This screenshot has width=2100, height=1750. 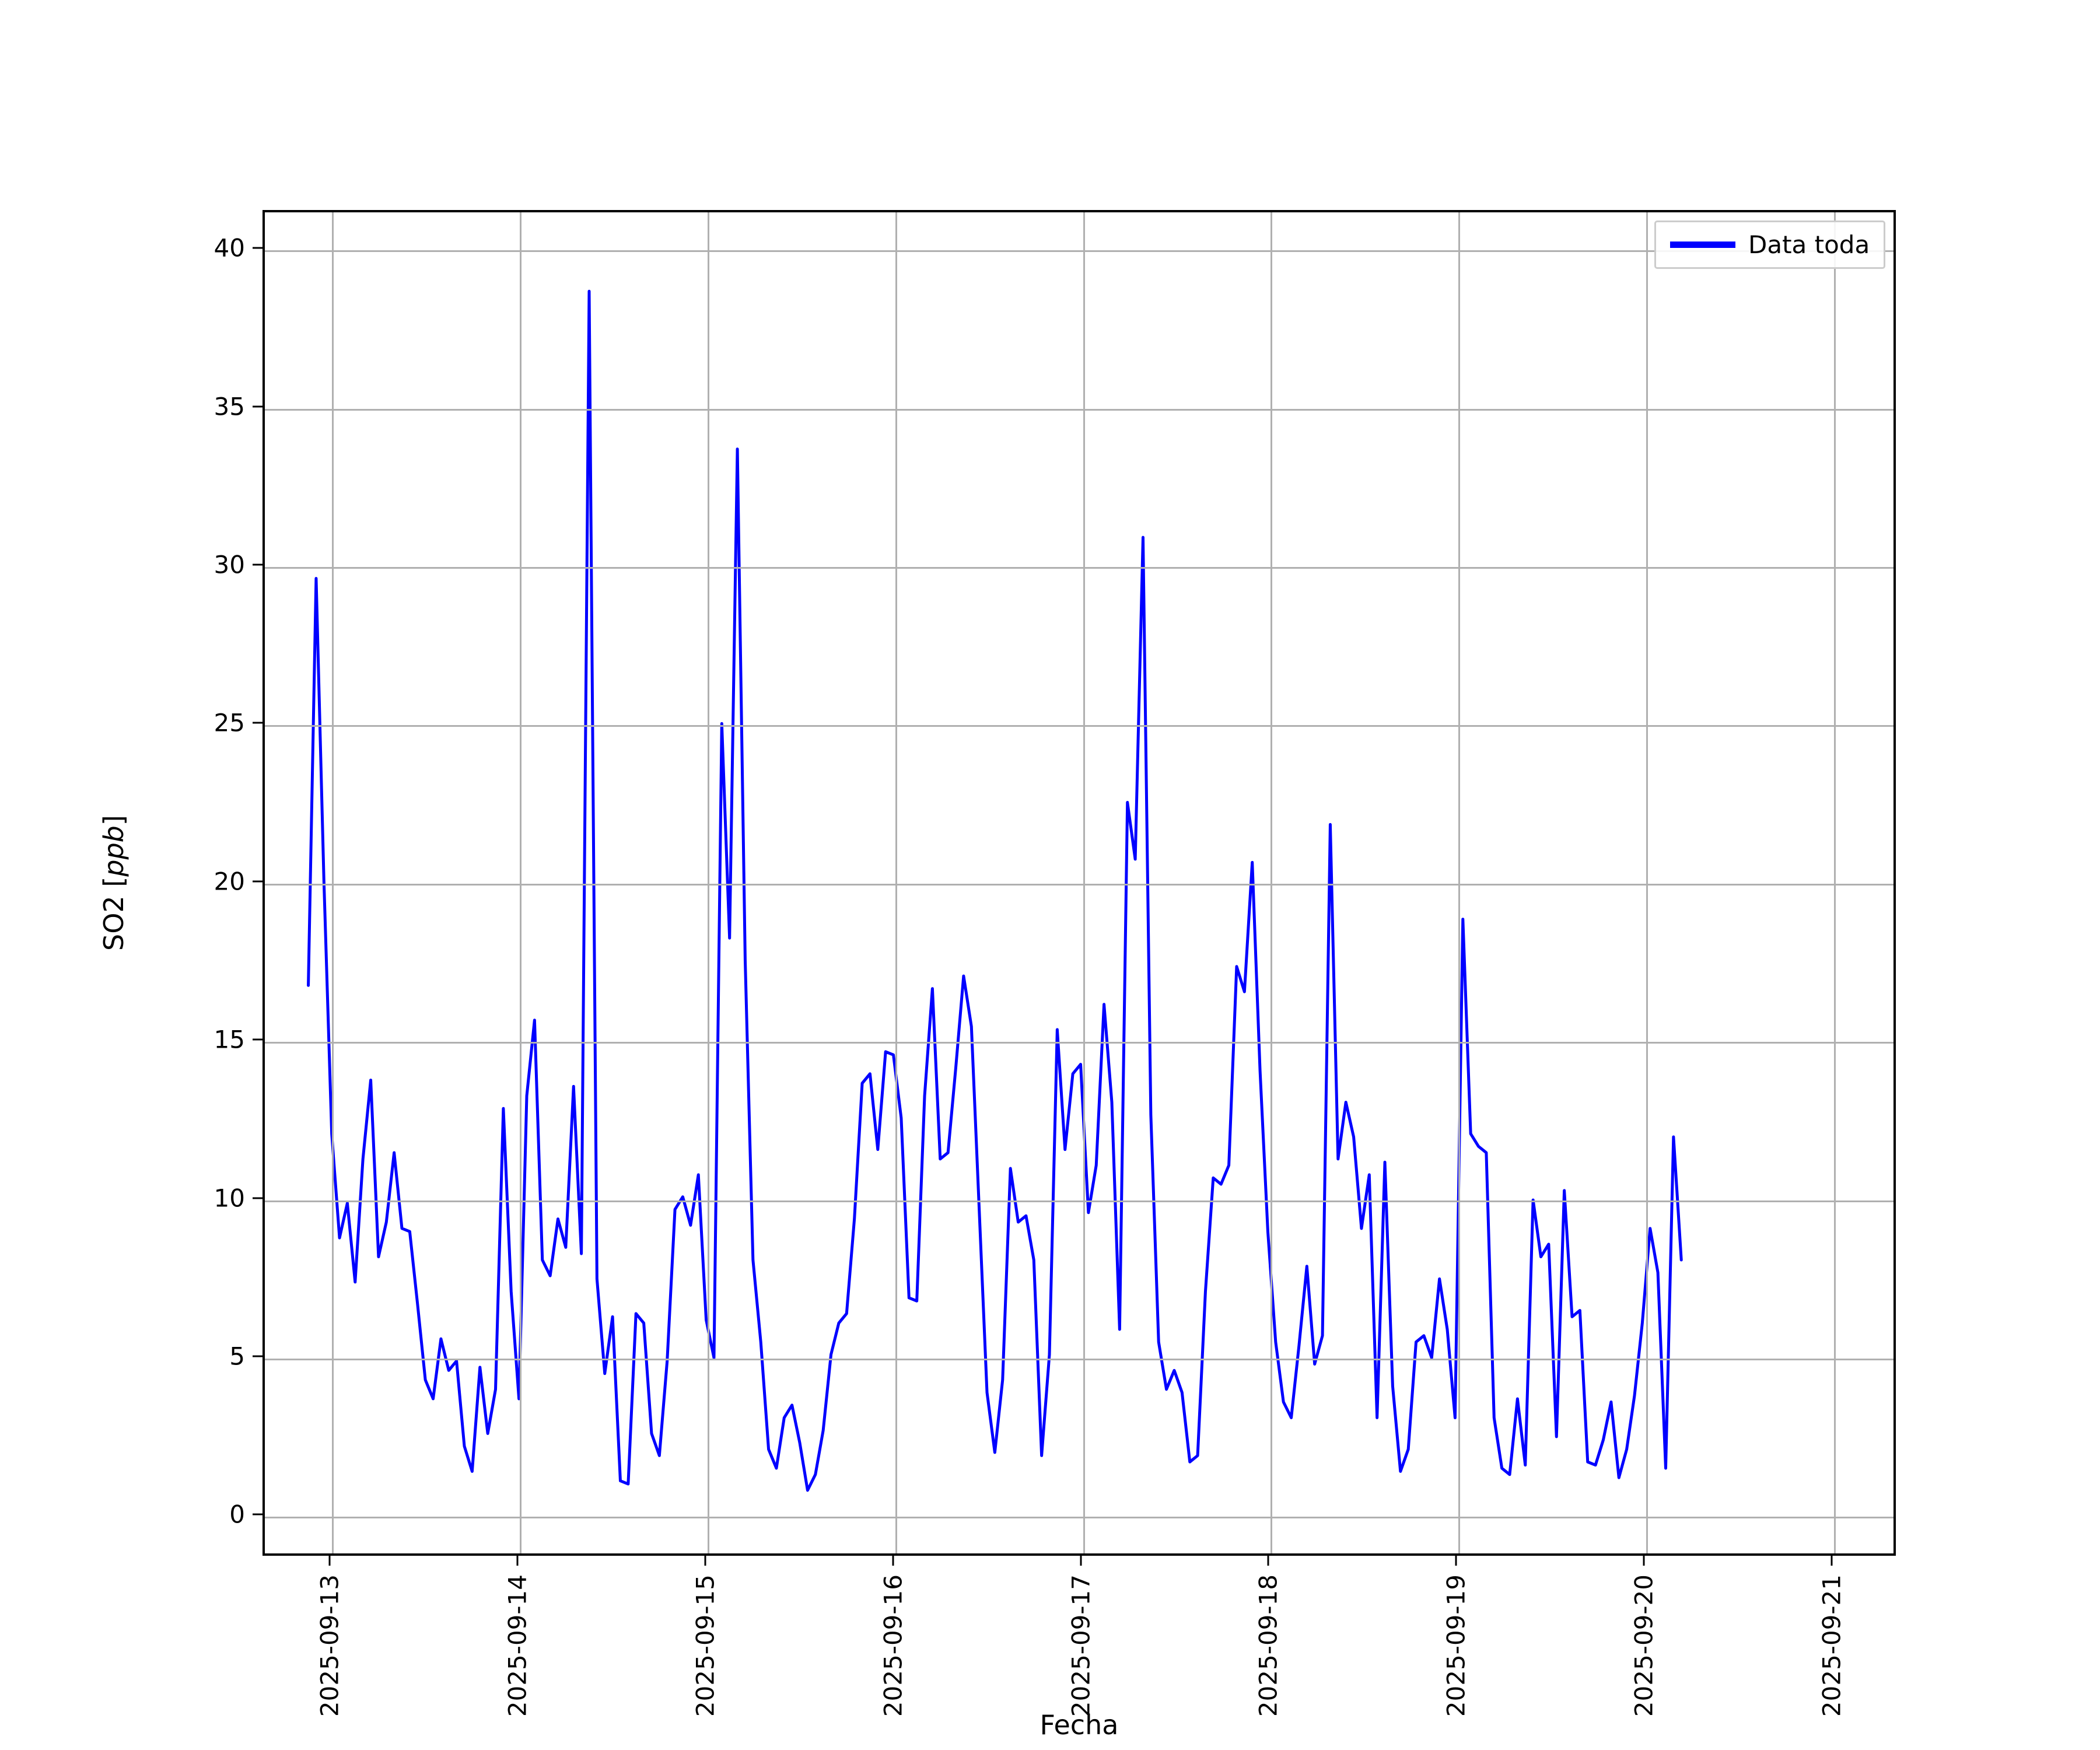 I want to click on x-tick-label: 2025-09-19, so click(x=1456, y=1645).